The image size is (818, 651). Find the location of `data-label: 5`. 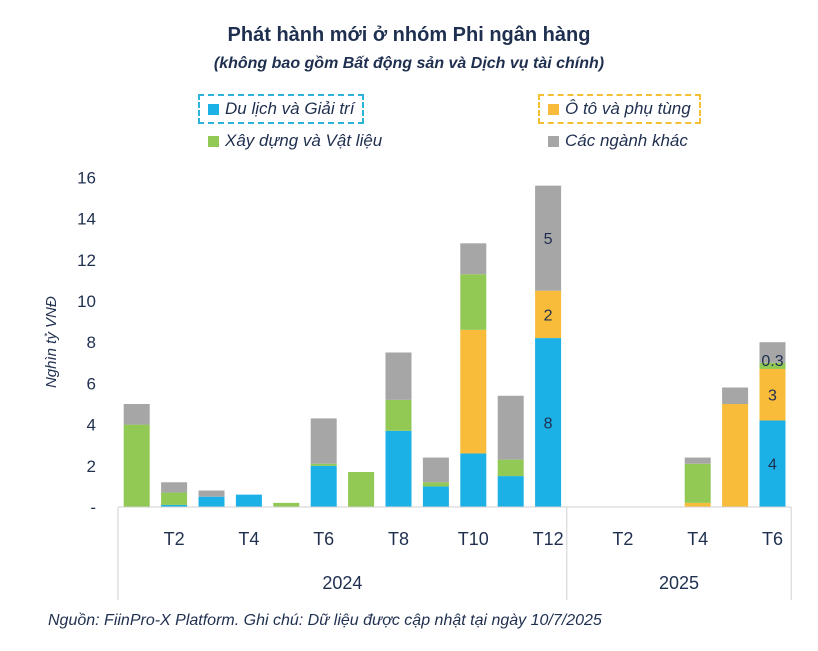

data-label: 5 is located at coordinates (548, 239).